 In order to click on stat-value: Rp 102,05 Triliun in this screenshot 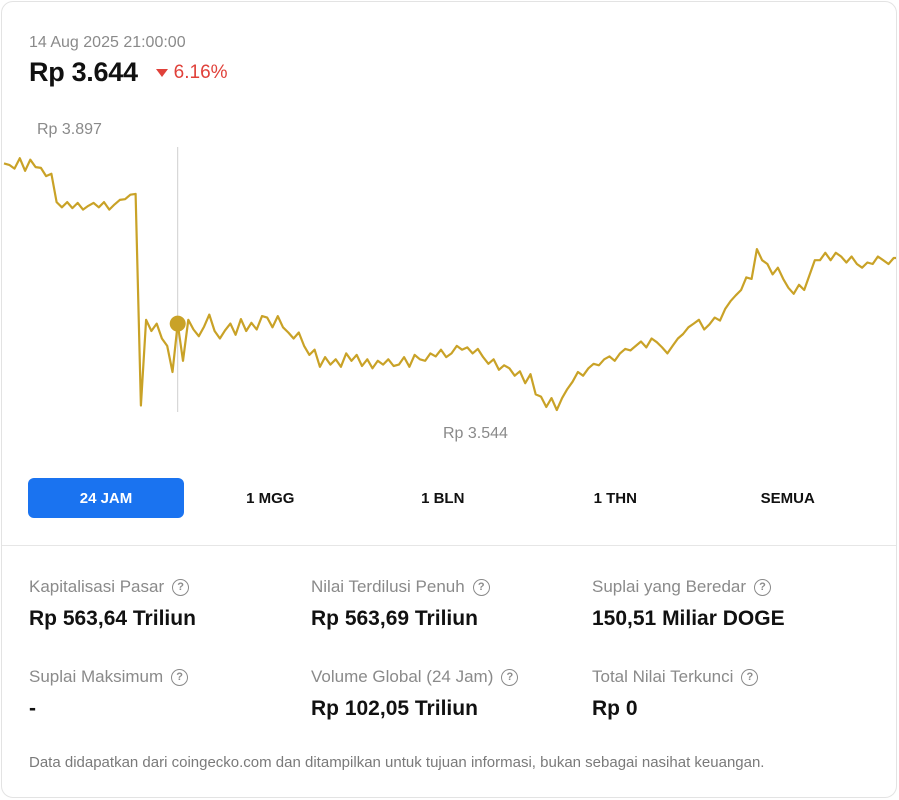, I will do `click(394, 708)`.